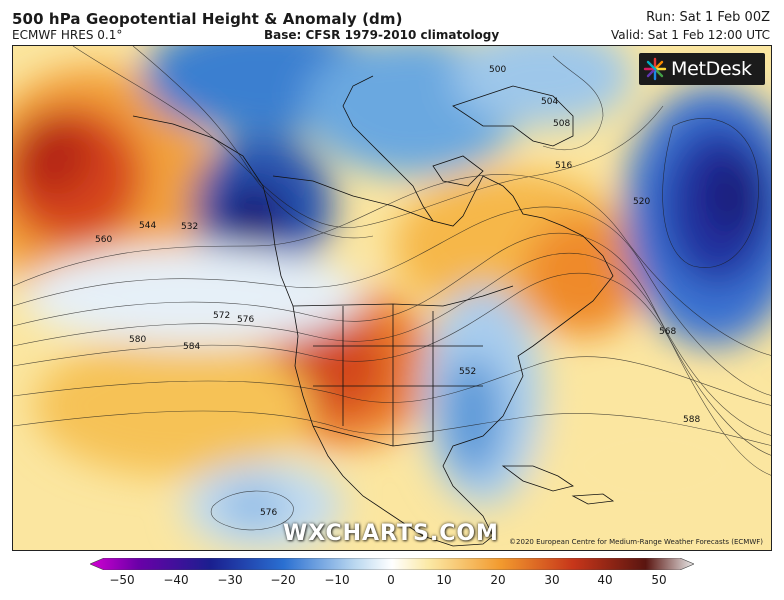 The width and height of the screenshot is (784, 600). I want to click on colorbar-tick: 40, so click(605, 580).